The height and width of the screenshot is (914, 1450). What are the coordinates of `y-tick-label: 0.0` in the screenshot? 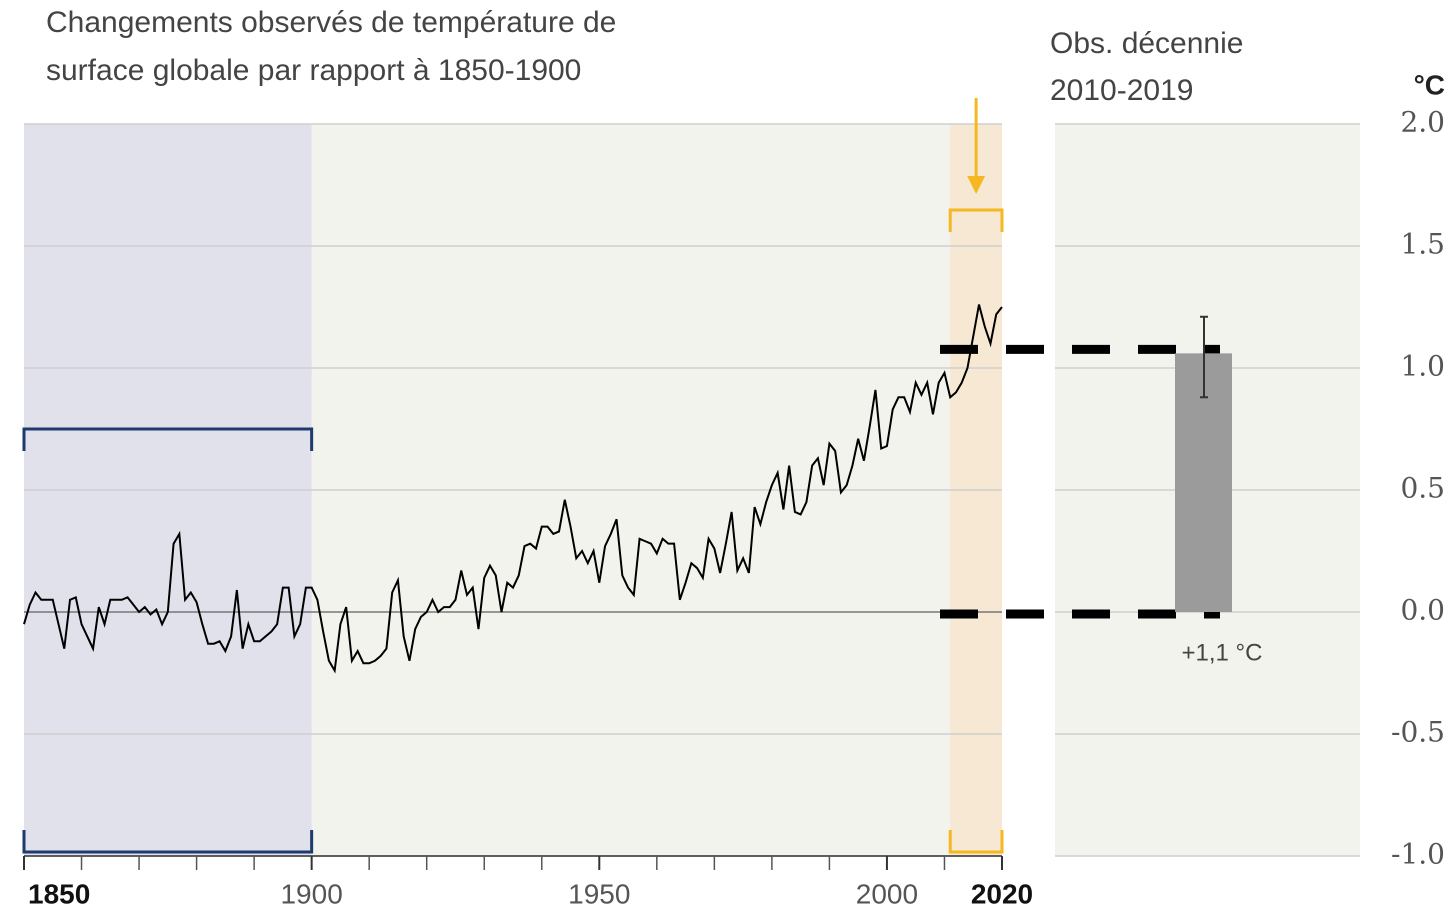 It's located at (1422, 610).